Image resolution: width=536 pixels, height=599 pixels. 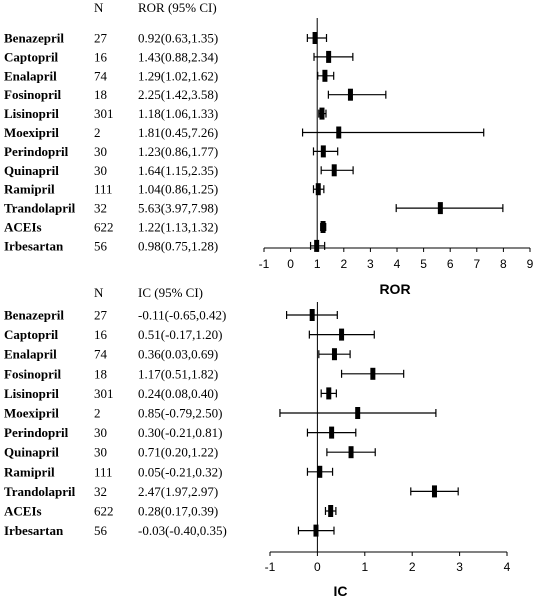 I want to click on x-tick-label: 7, so click(x=476, y=264).